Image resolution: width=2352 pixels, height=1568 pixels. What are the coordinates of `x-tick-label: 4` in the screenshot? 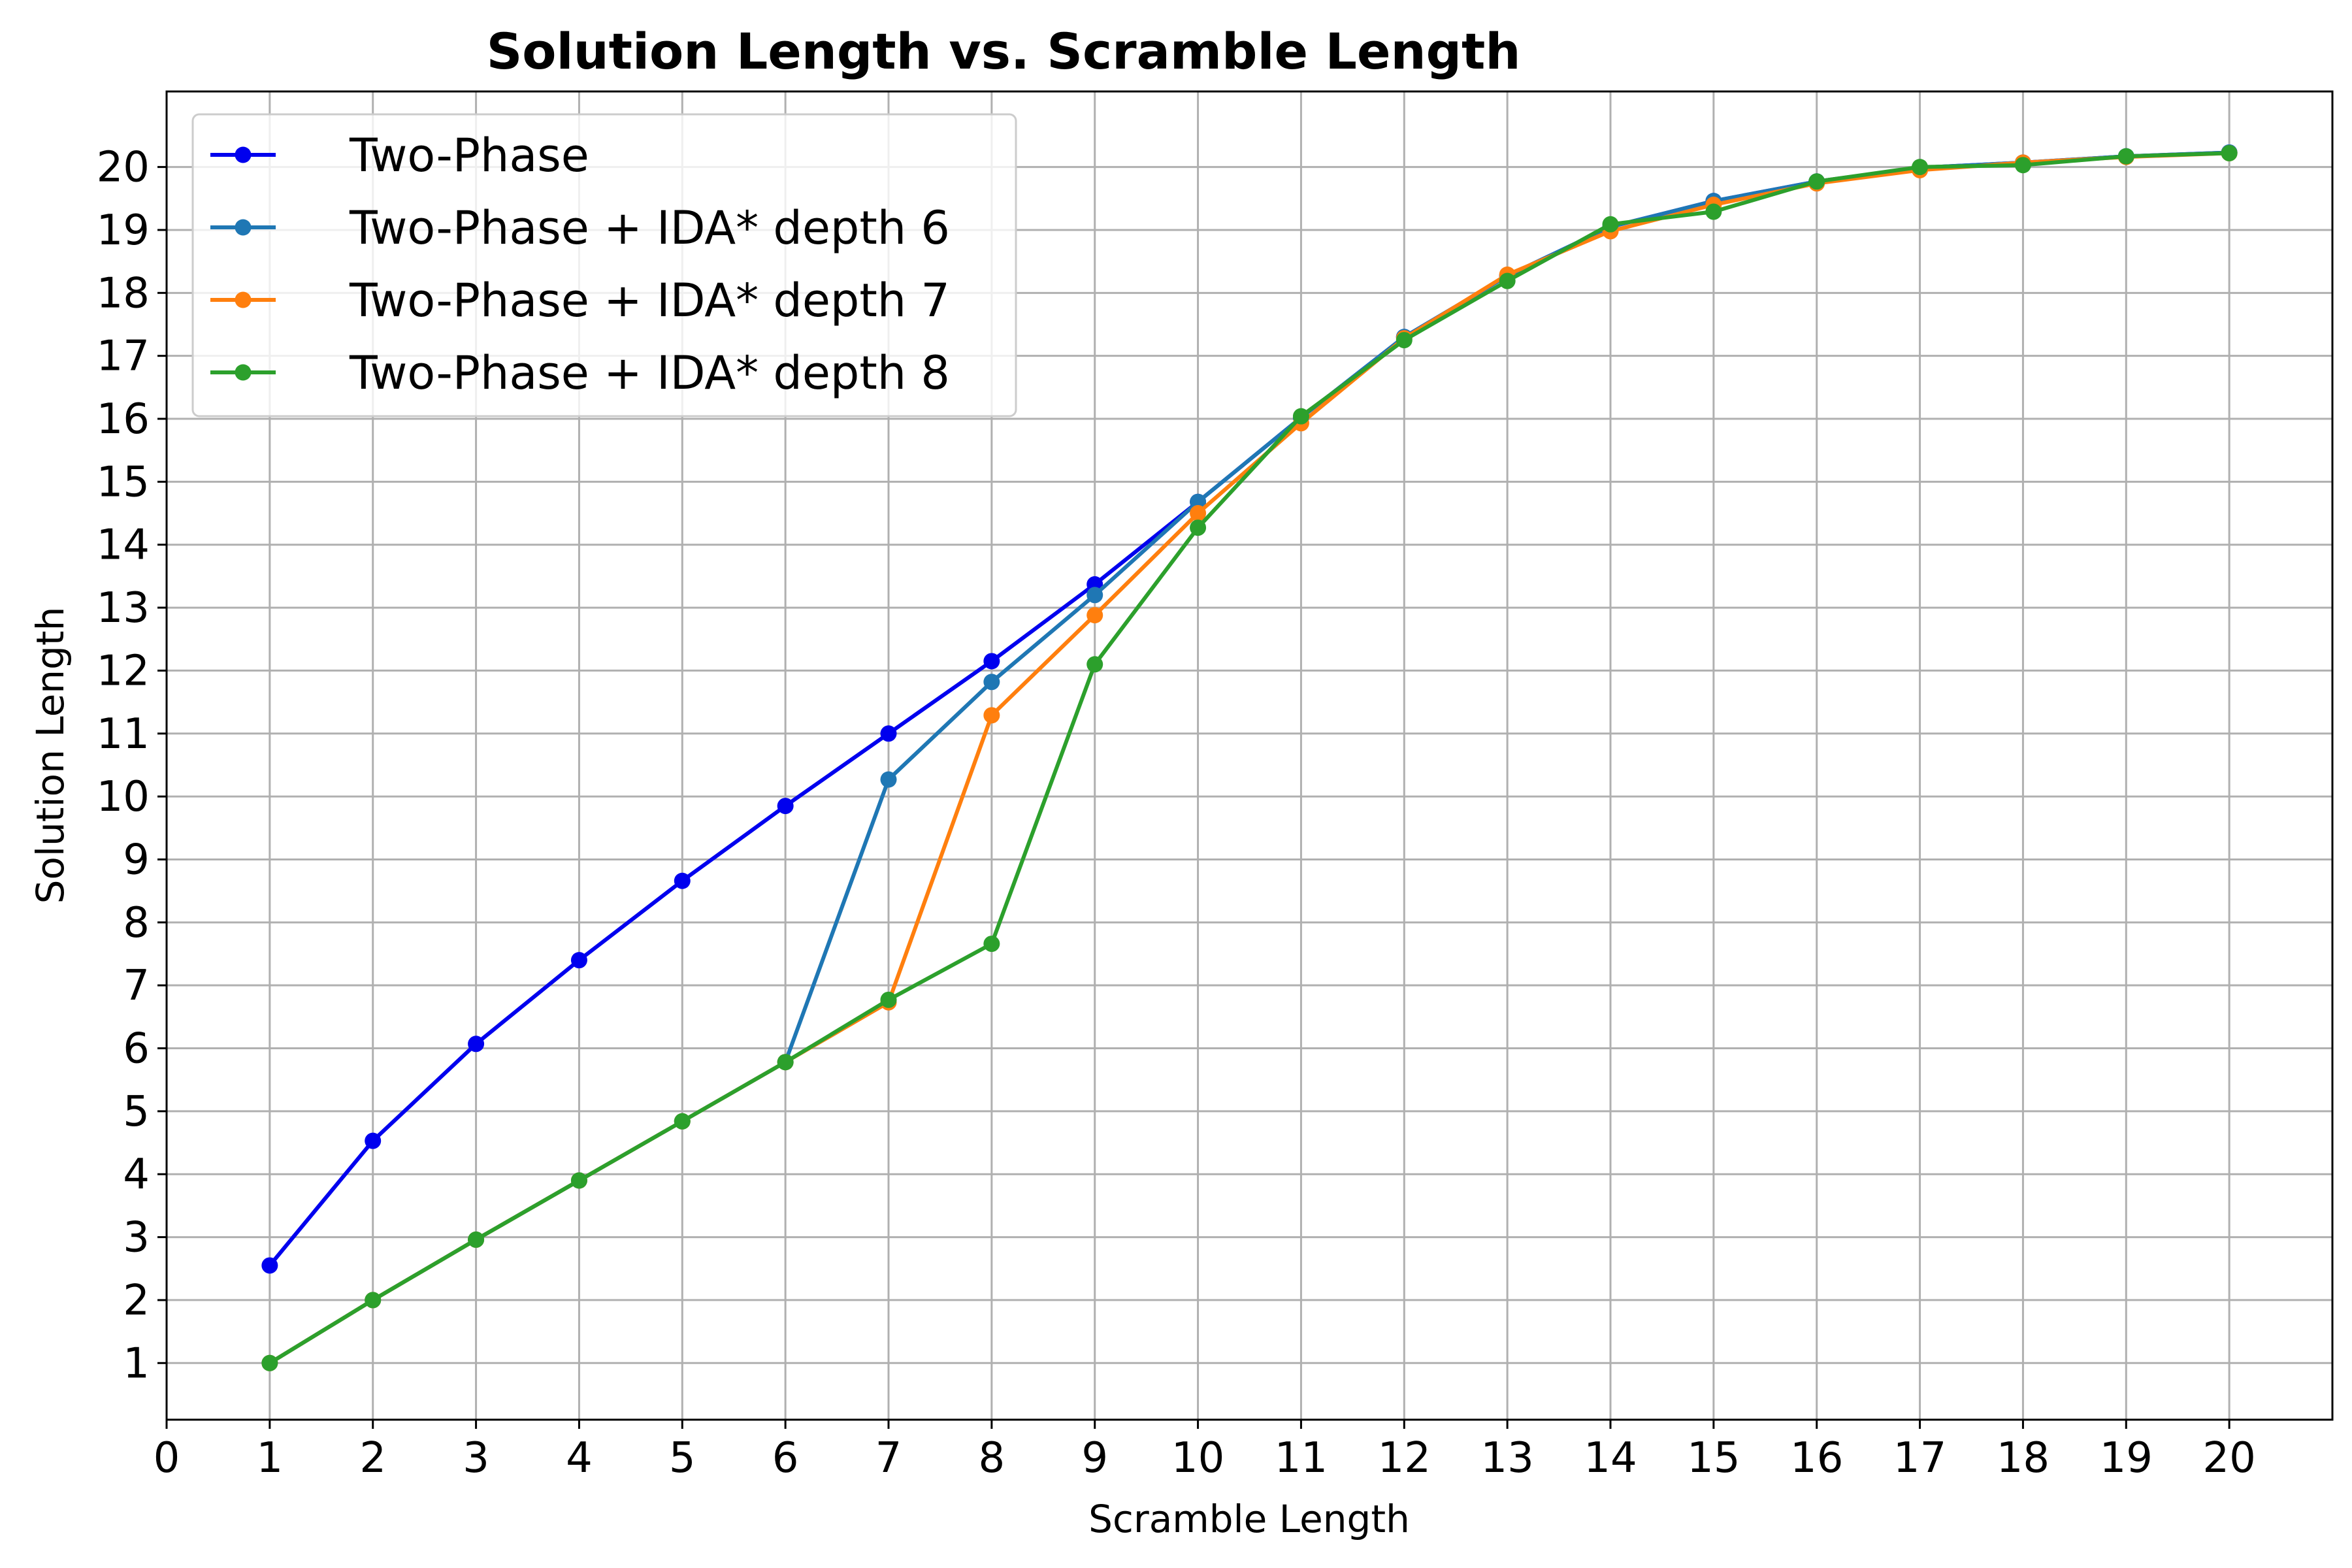 It's located at (579, 1458).